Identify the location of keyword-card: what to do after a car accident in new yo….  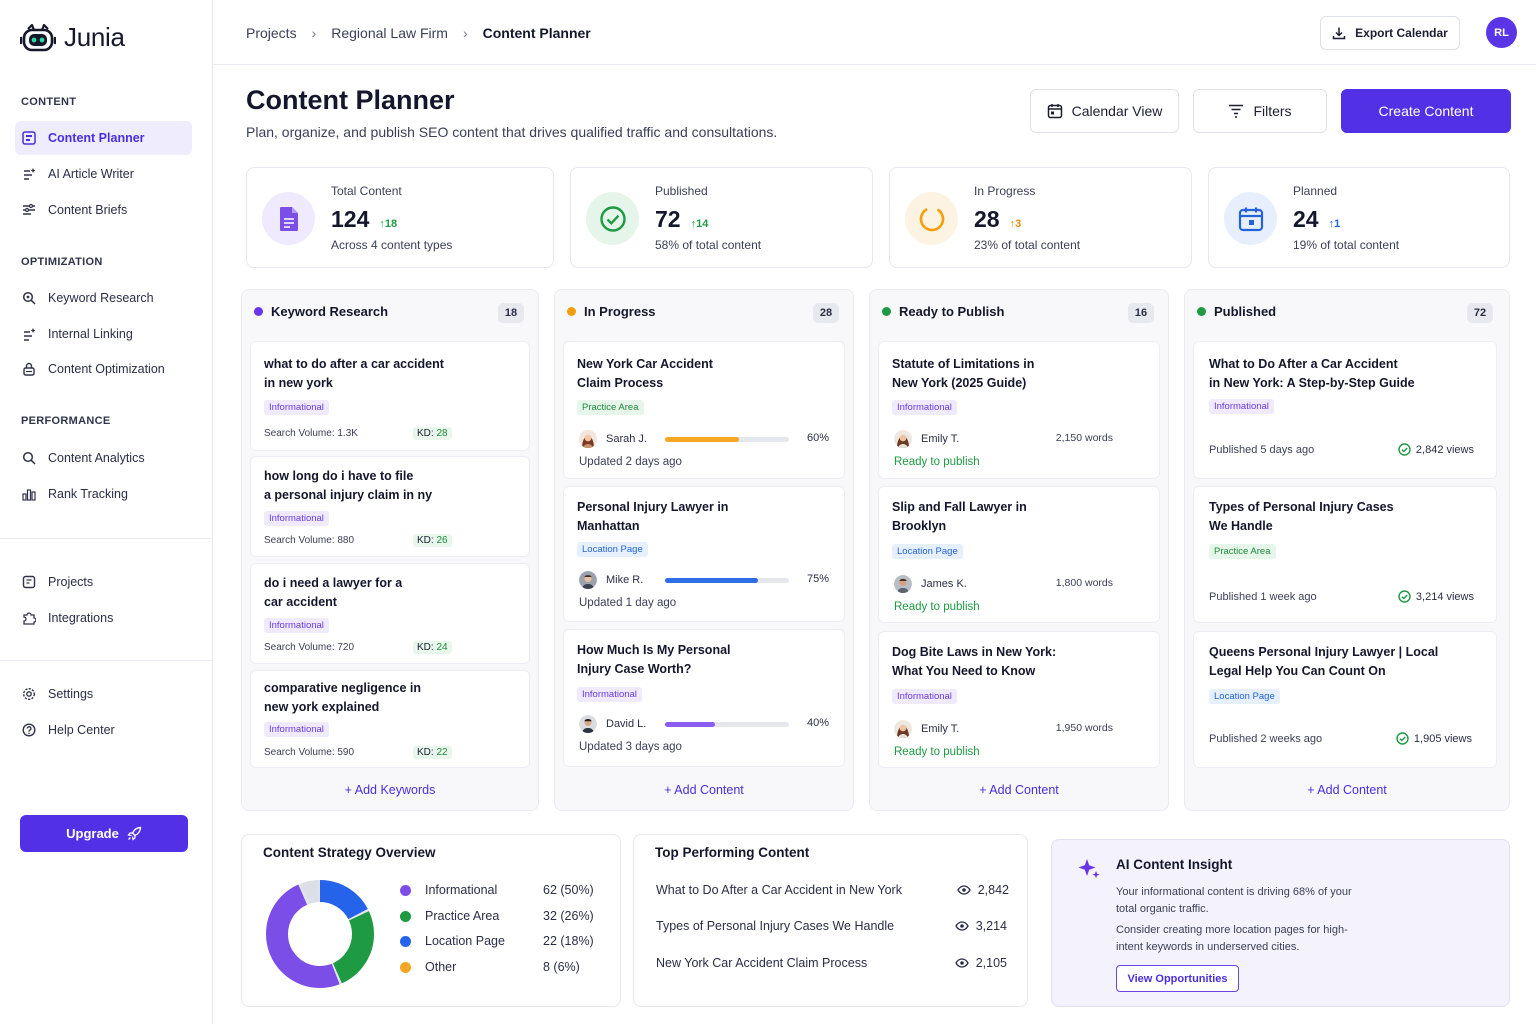
(390, 396).